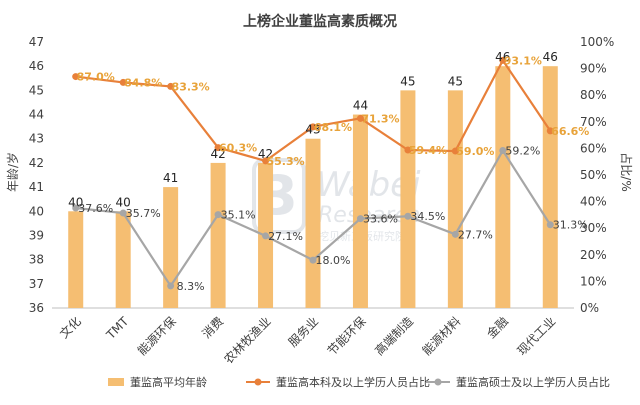 The height and width of the screenshot is (405, 640). I want to click on category-label: 消费, so click(212, 327).